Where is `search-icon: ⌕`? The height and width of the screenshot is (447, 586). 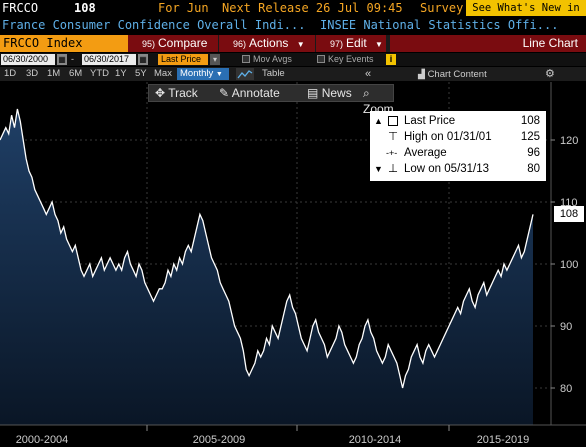
search-icon: ⌕ is located at coordinates (366, 93).